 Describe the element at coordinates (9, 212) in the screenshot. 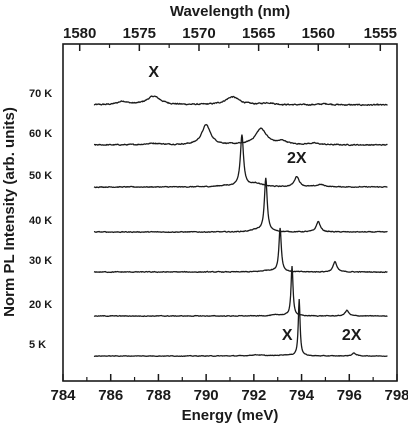

I see `y-axis-title: Norm PL Intensity (arb. units)` at that location.